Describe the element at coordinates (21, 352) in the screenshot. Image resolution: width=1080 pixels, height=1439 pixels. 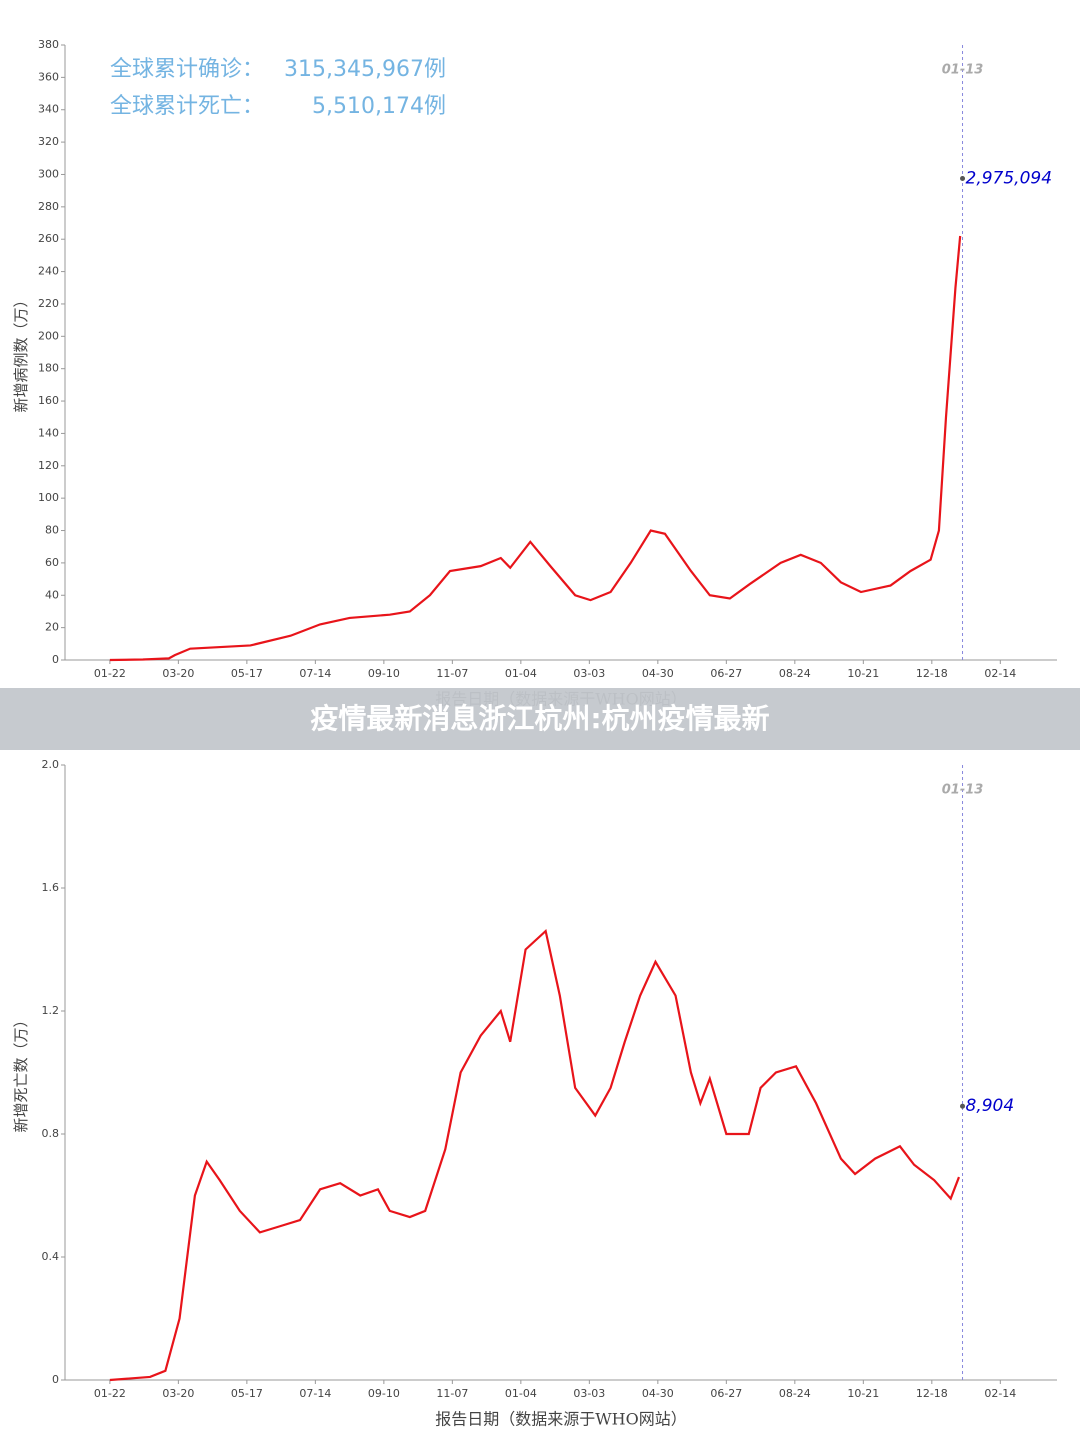
I see `y-axis-label: 新增病例数（万）` at that location.